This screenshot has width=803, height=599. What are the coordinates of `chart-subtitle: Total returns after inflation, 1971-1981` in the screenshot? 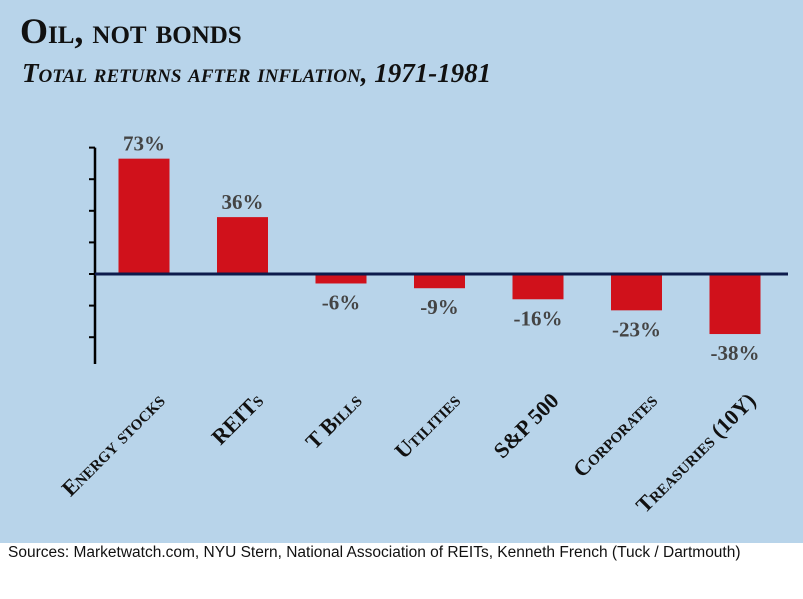 It's located at (257, 73).